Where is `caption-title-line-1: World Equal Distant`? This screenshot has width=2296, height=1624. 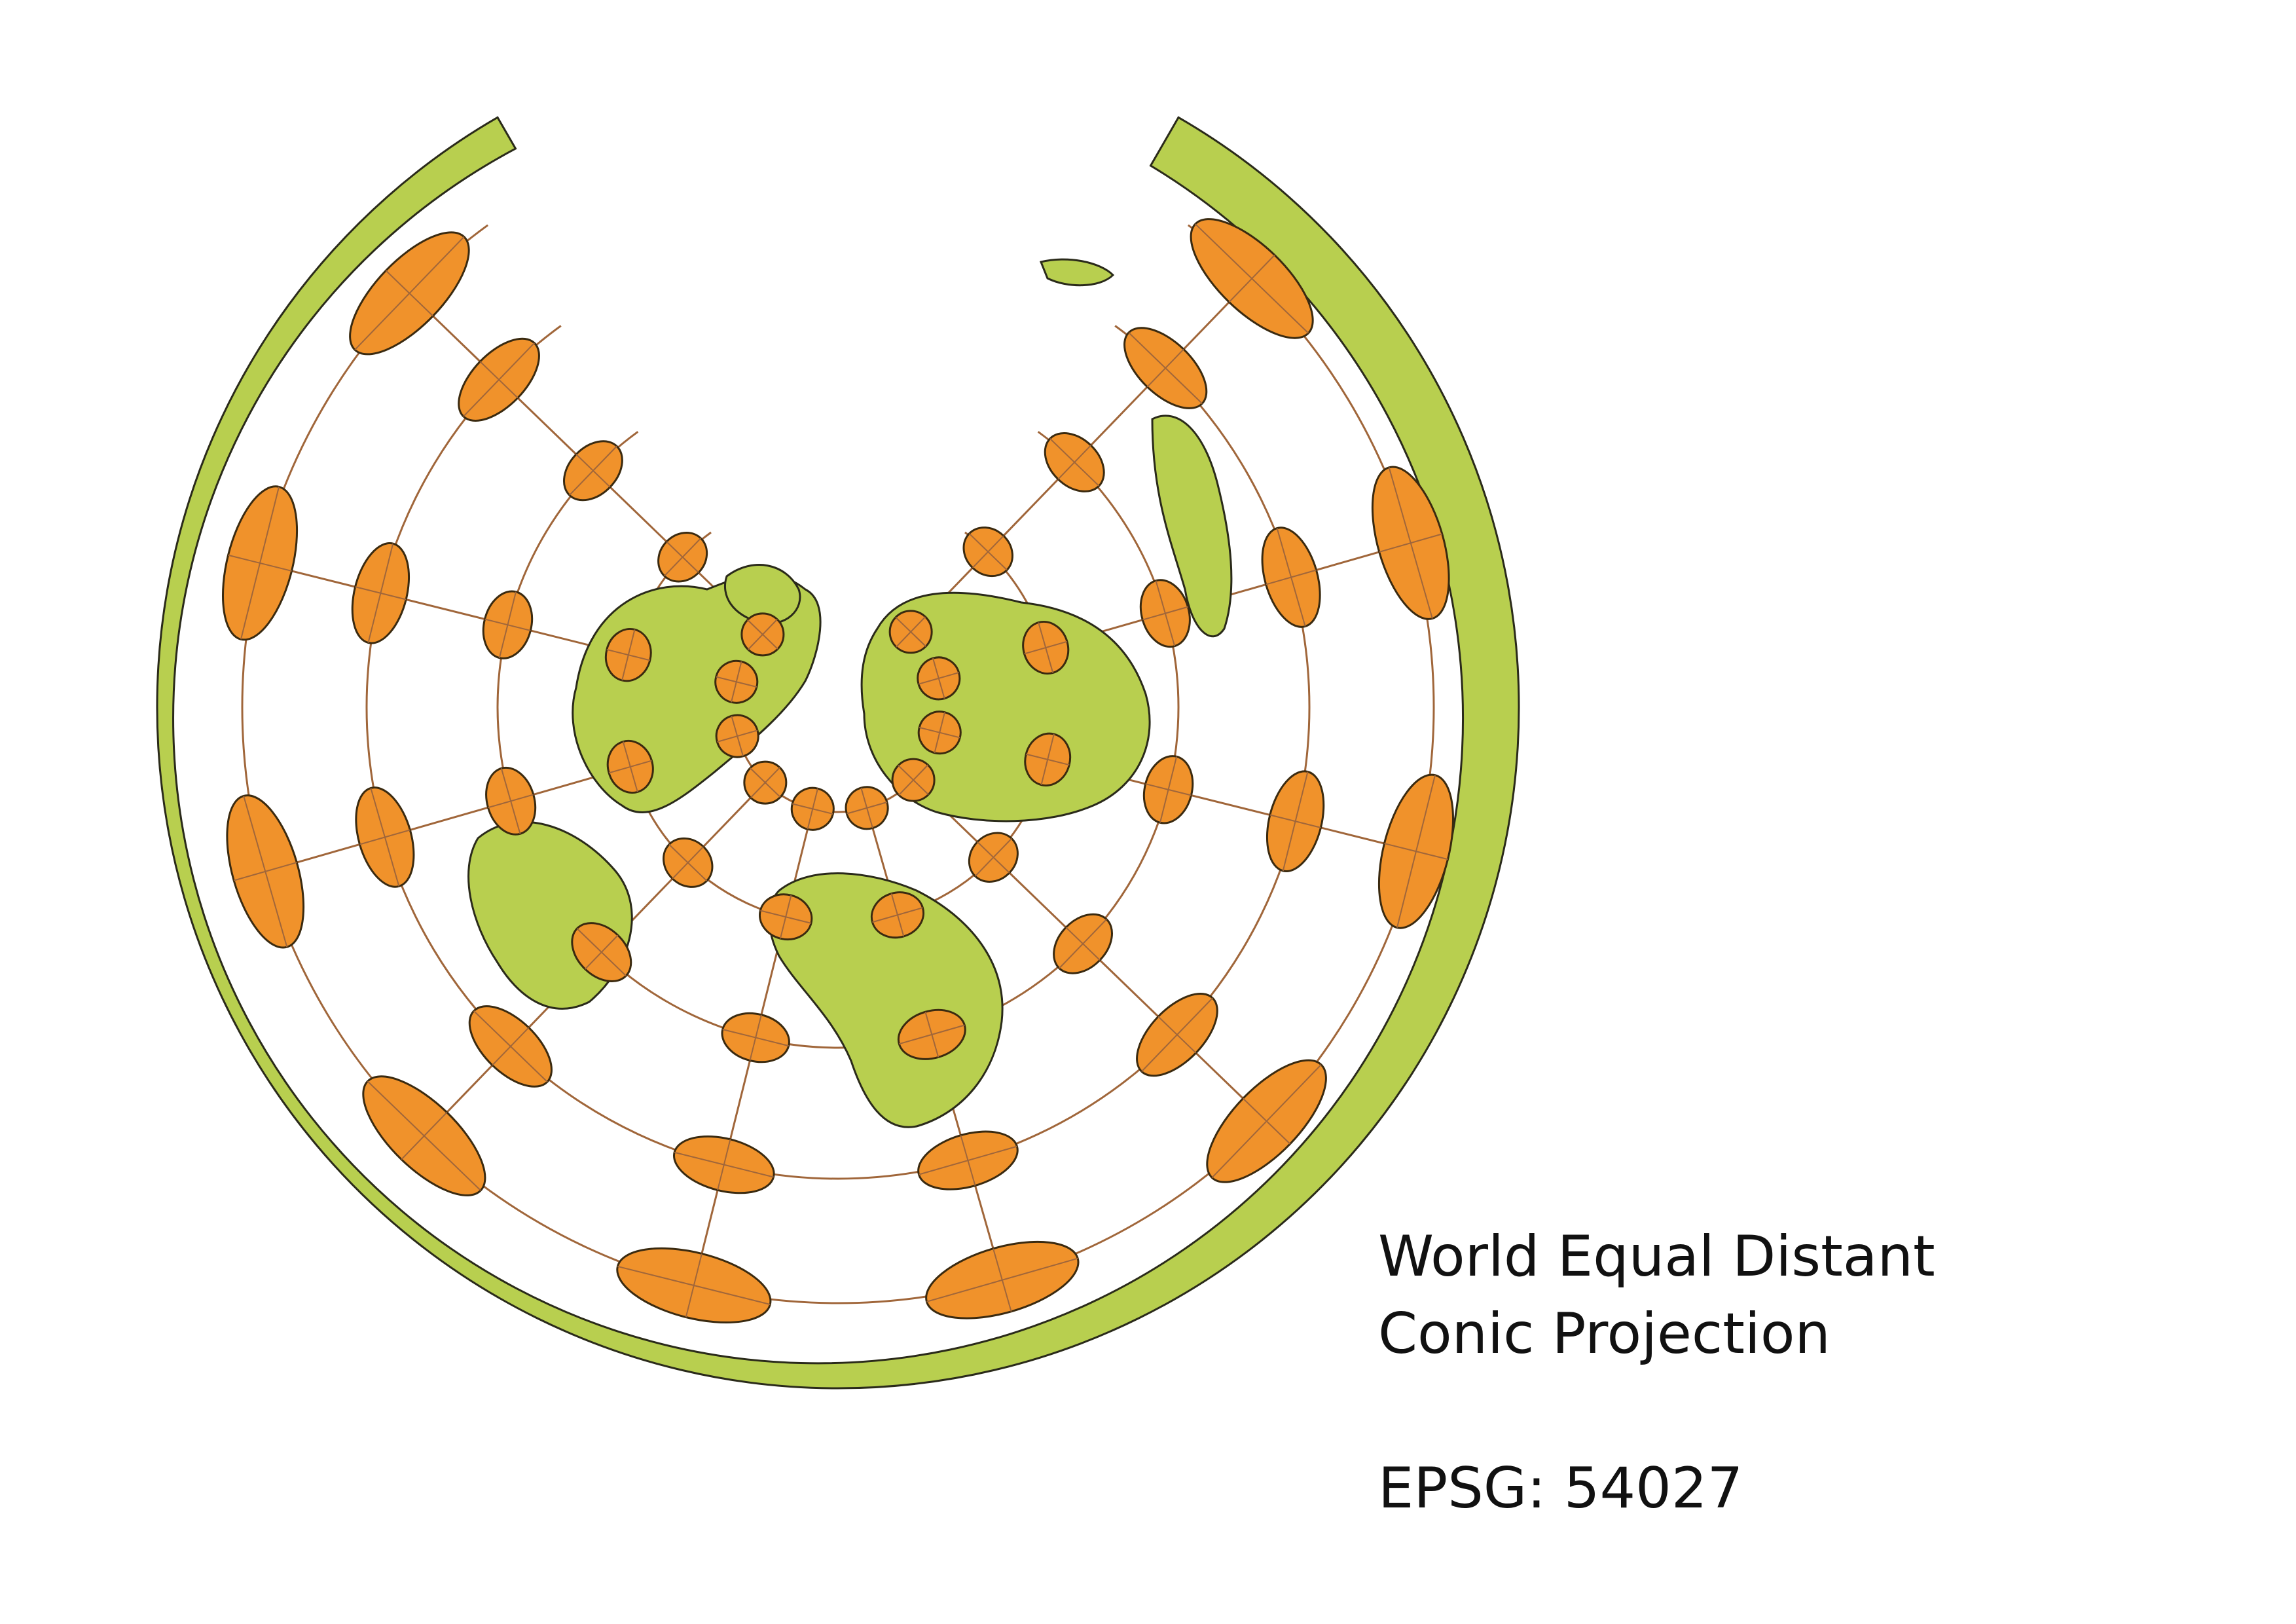 caption-title-line-1: World Equal Distant is located at coordinates (1656, 1256).